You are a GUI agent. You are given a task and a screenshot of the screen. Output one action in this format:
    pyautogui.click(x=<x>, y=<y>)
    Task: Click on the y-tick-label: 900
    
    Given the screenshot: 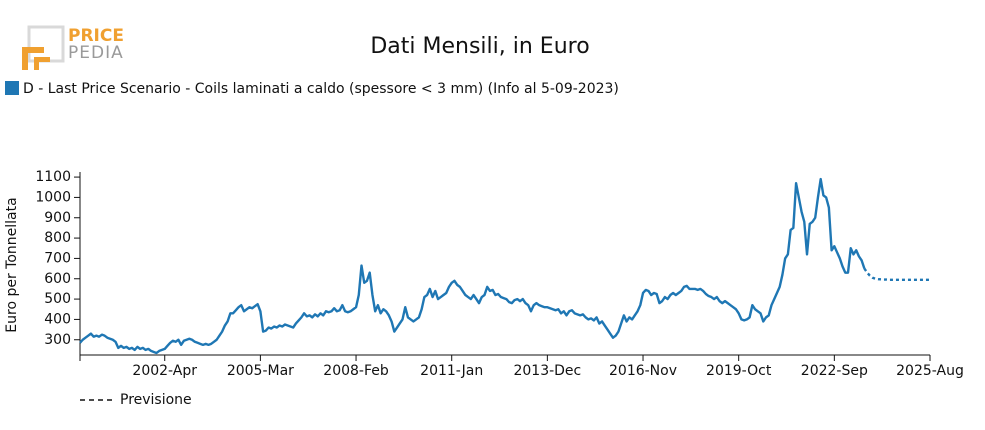 What is the action you would take?
    pyautogui.click(x=57, y=218)
    